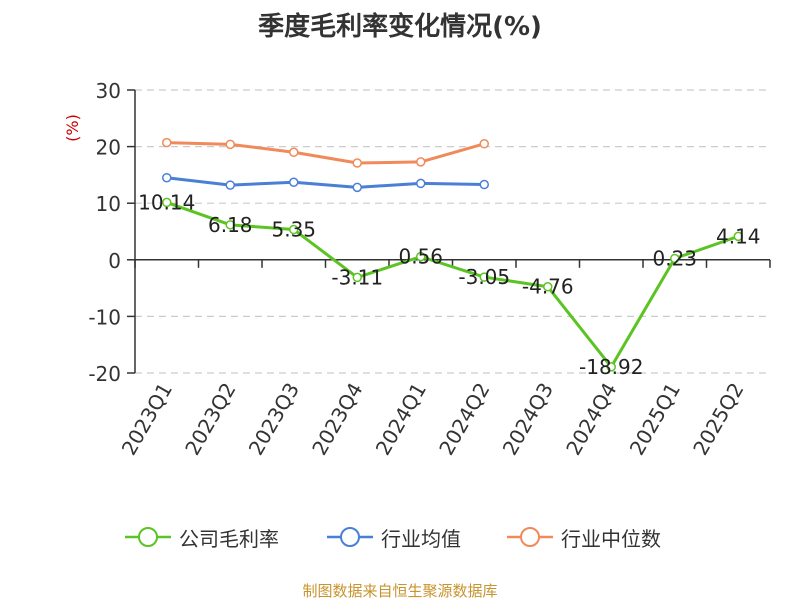 The image size is (800, 601). I want to click on y-tick-label: 20, so click(108, 148).